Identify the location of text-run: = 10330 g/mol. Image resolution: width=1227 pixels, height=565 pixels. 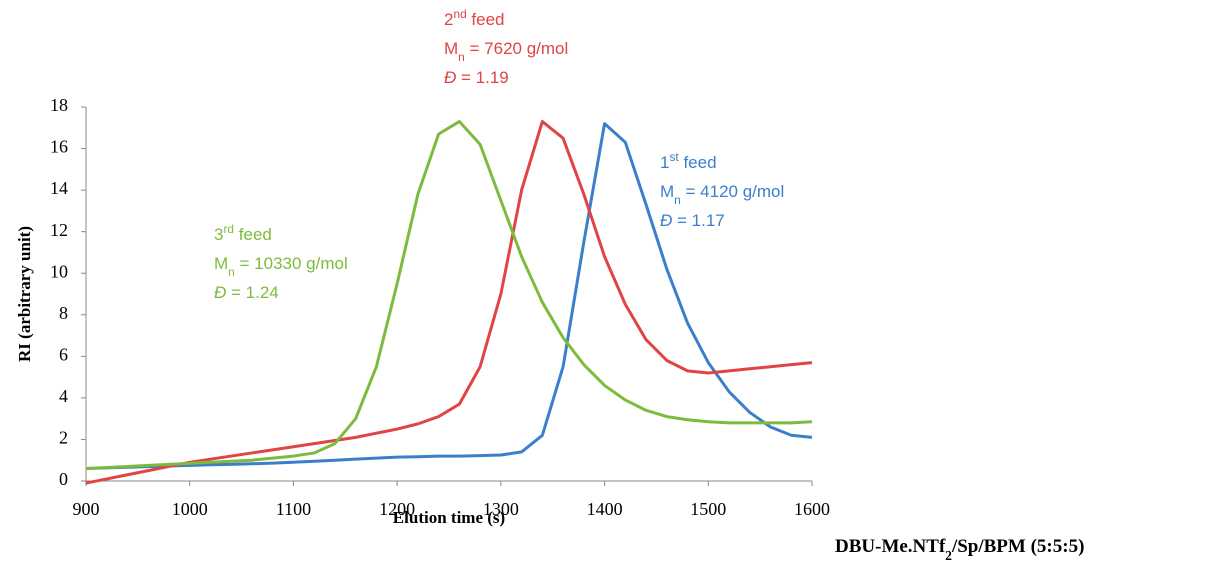
(291, 263).